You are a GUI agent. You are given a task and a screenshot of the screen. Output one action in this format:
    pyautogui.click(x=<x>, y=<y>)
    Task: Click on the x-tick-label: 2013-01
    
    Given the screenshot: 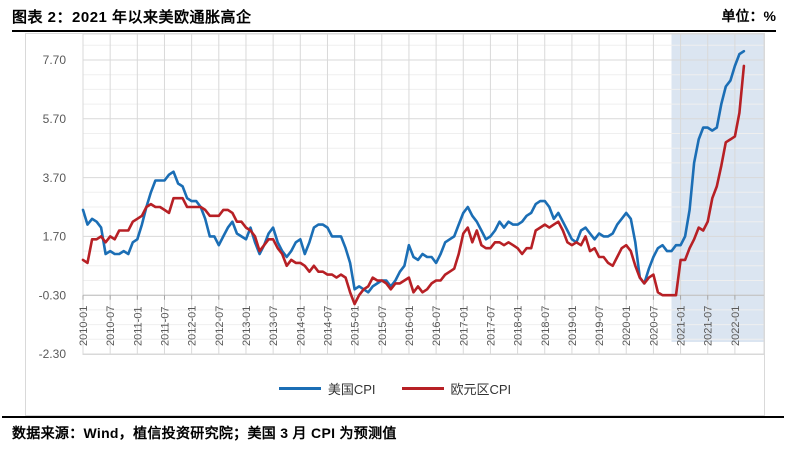 What is the action you would take?
    pyautogui.click(x=247, y=326)
    